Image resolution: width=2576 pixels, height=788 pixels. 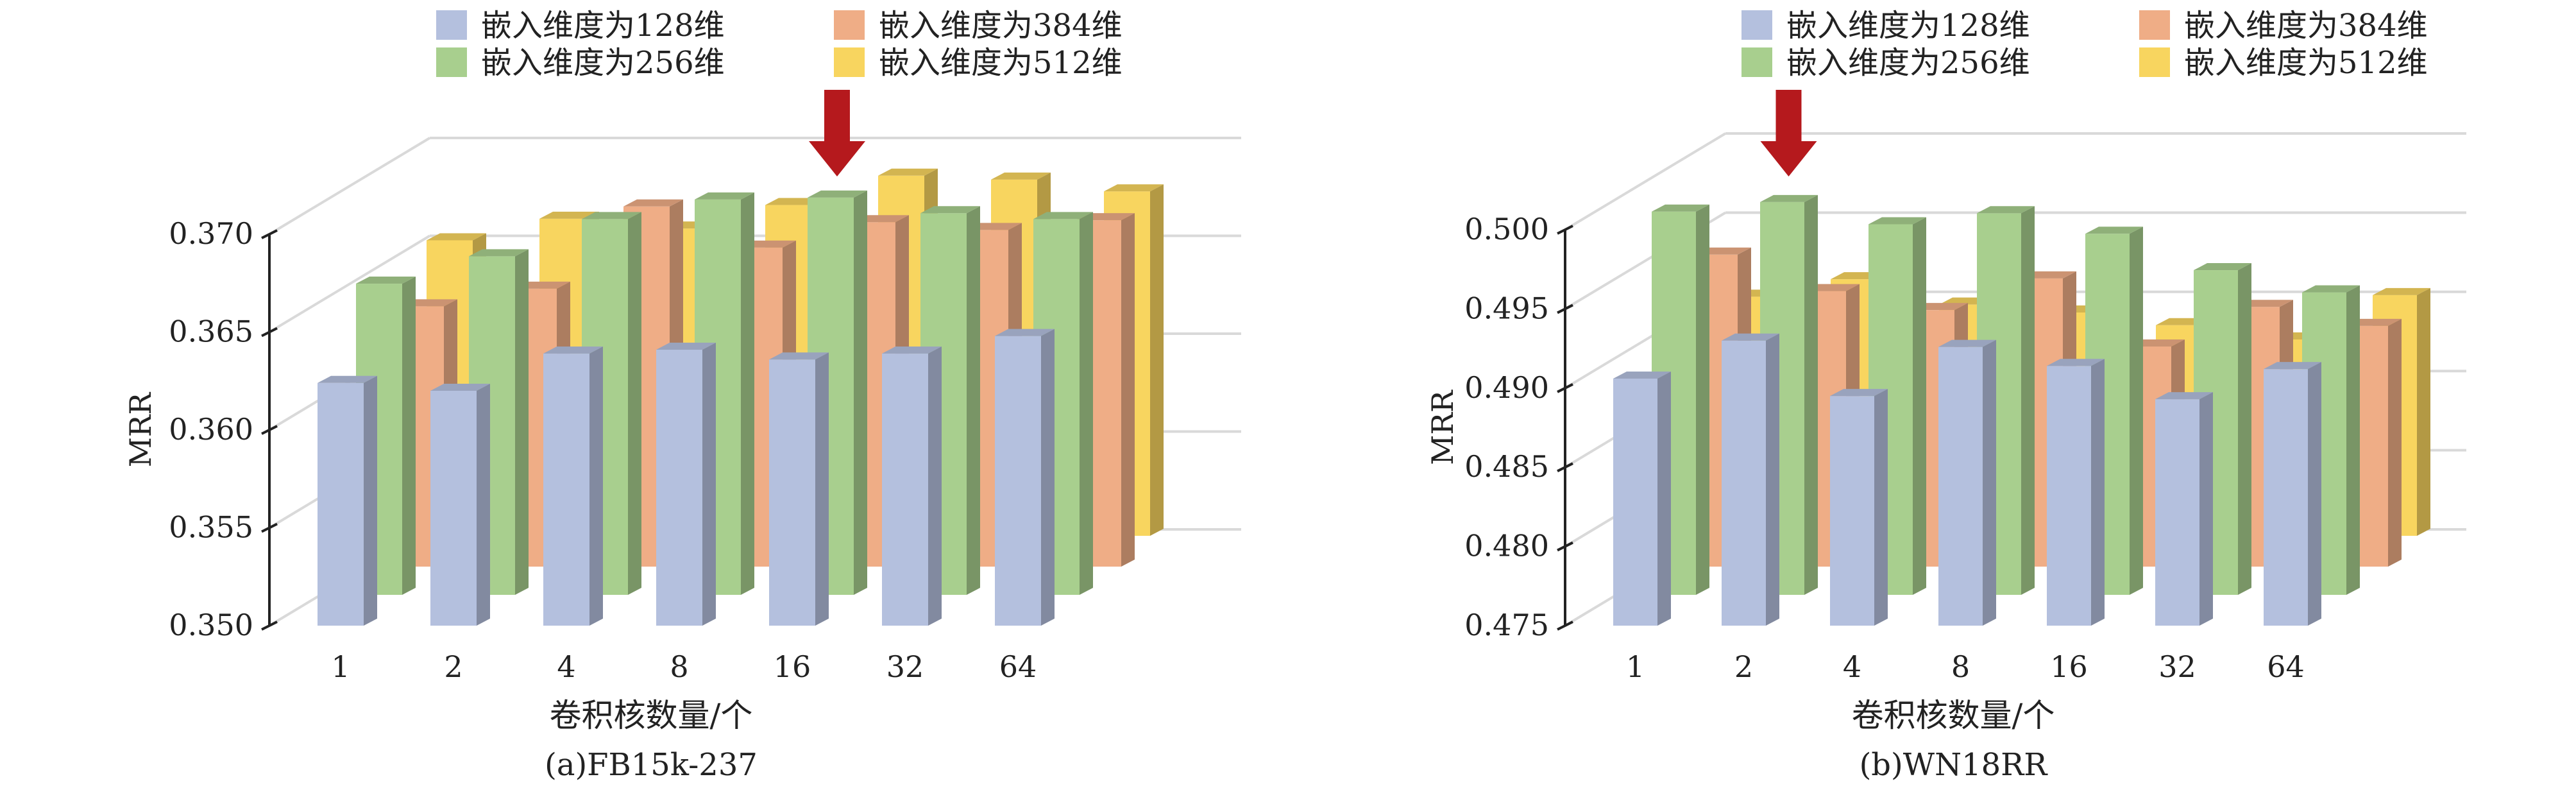 I want to click on y-tick-label: 0.365, so click(x=211, y=331).